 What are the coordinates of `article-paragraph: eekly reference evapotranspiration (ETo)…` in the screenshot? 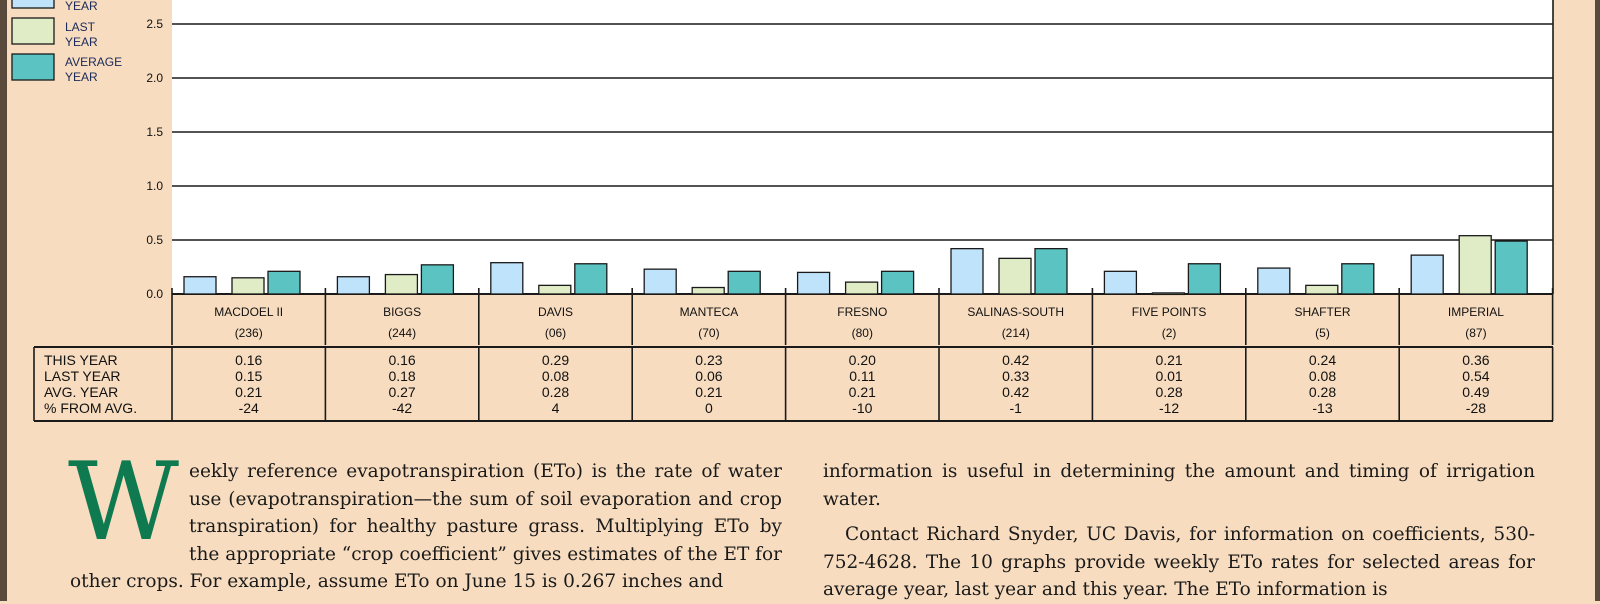 It's located at (426, 526).